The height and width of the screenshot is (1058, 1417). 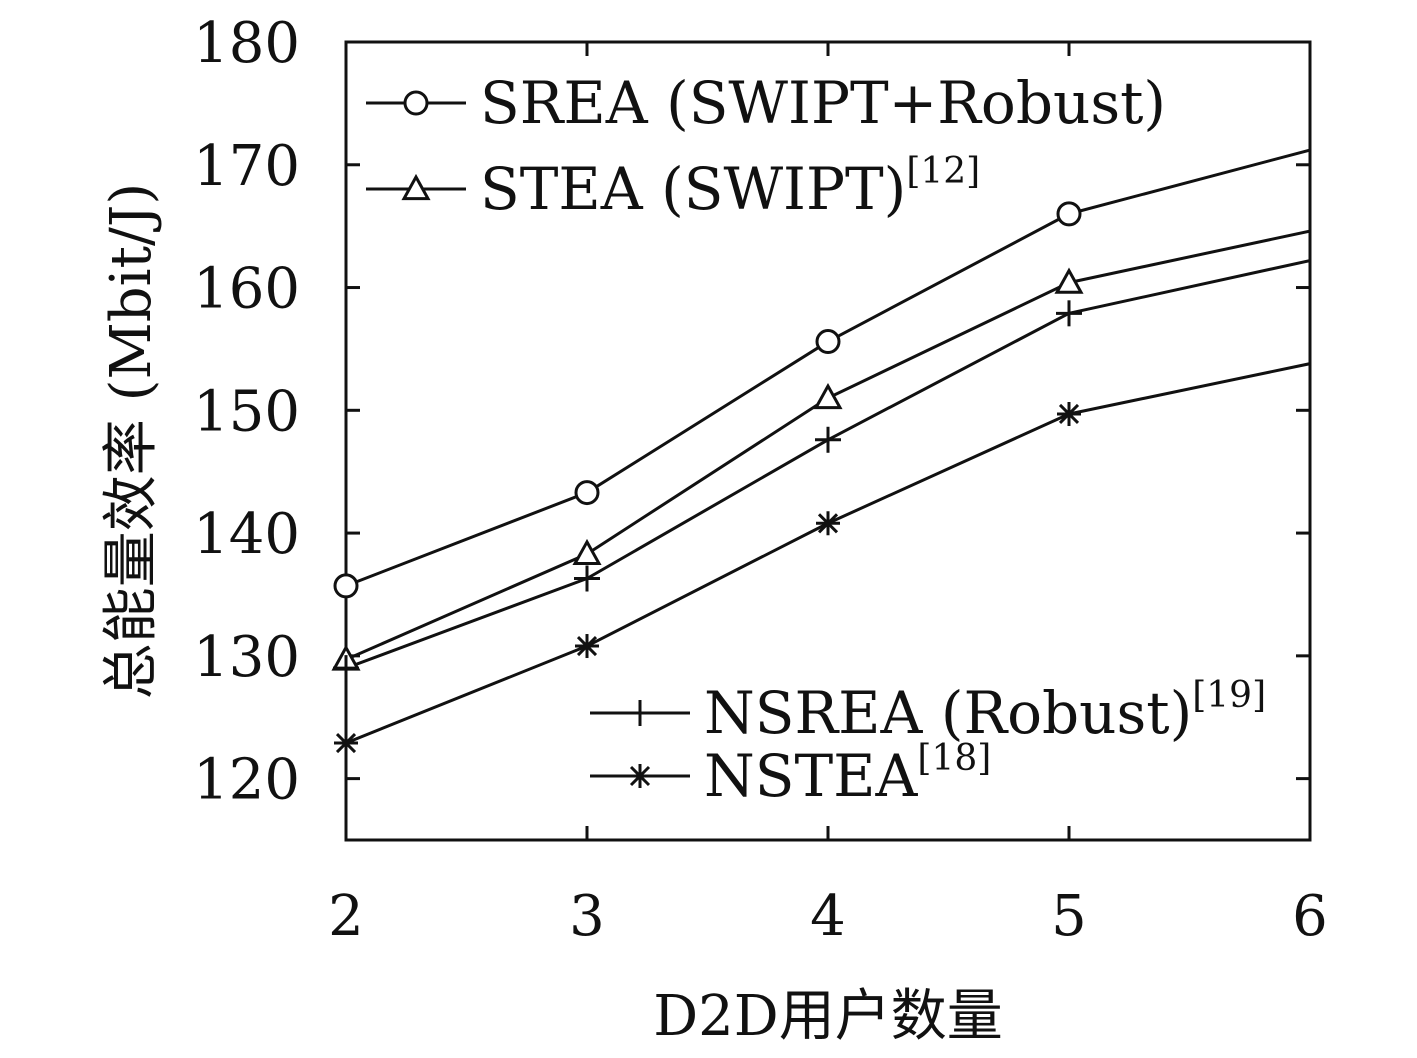 I want to click on legend-label: NSREA (Robust)[19], so click(x=985, y=711).